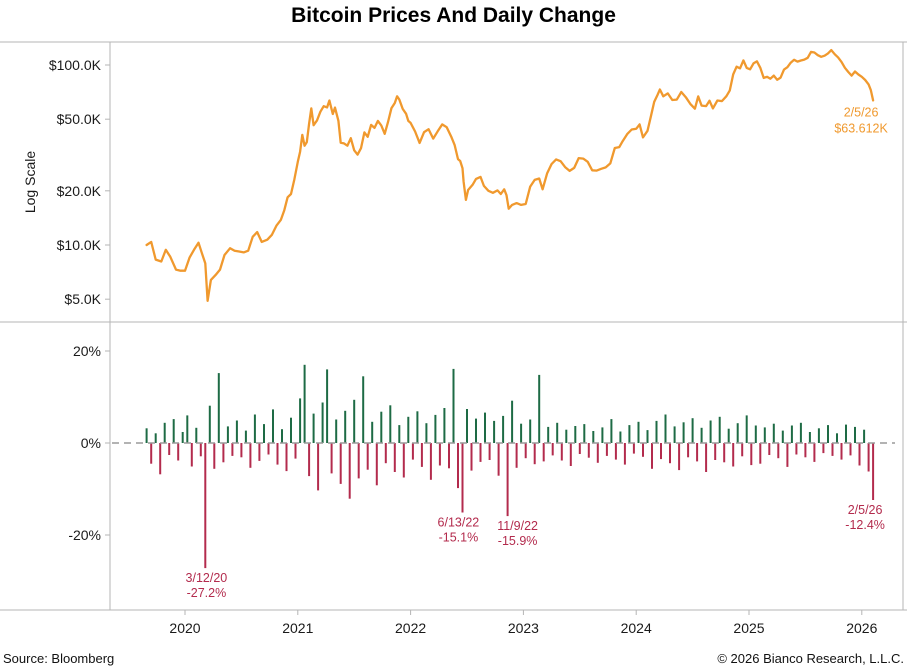  I want to click on drawdown-annotation: 3/12/20, so click(207, 578).